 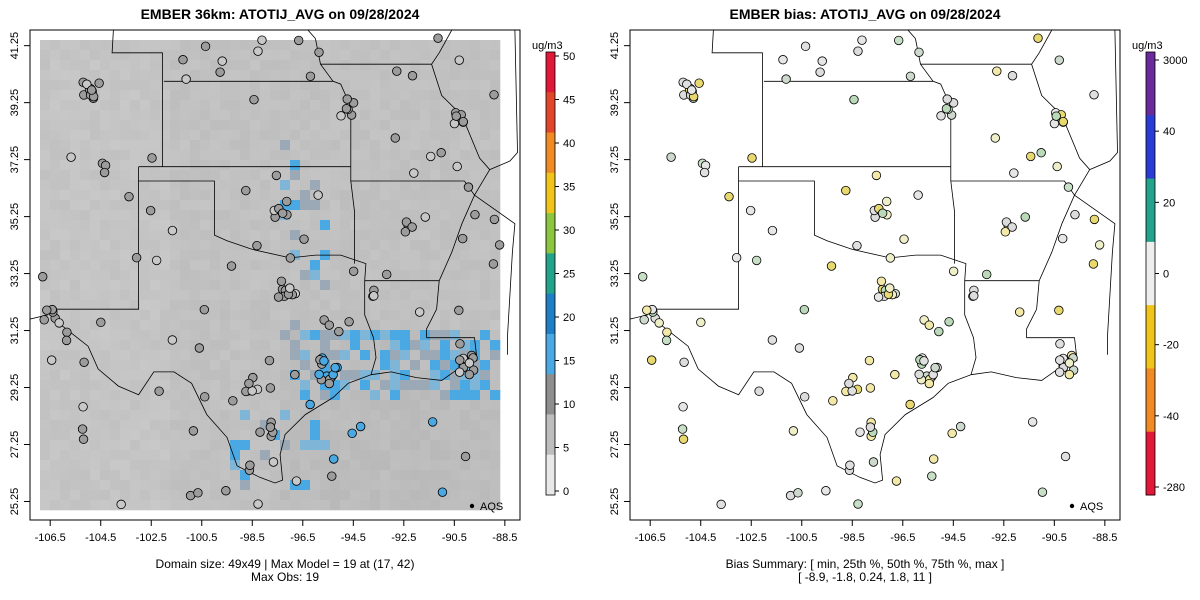 I want to click on x-tick-label: -96.5, so click(x=302, y=538).